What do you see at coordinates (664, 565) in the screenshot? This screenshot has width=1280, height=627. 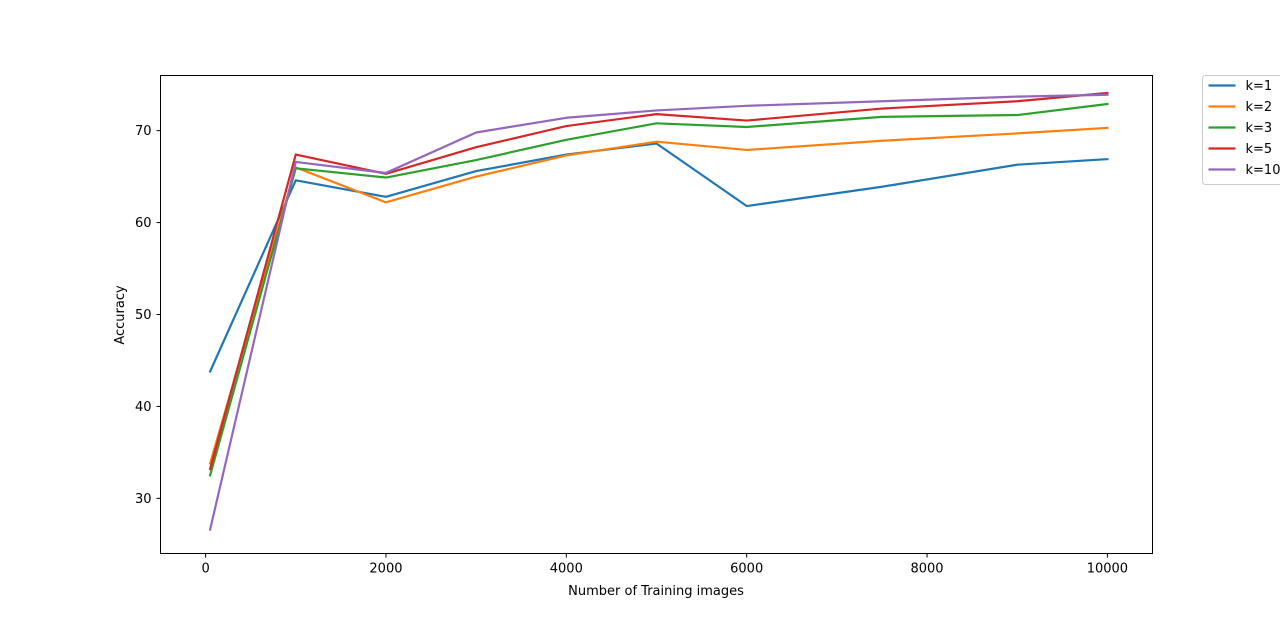 I see `x-axis: 0 2000 4000 6000 8000 10000` at bounding box center [664, 565].